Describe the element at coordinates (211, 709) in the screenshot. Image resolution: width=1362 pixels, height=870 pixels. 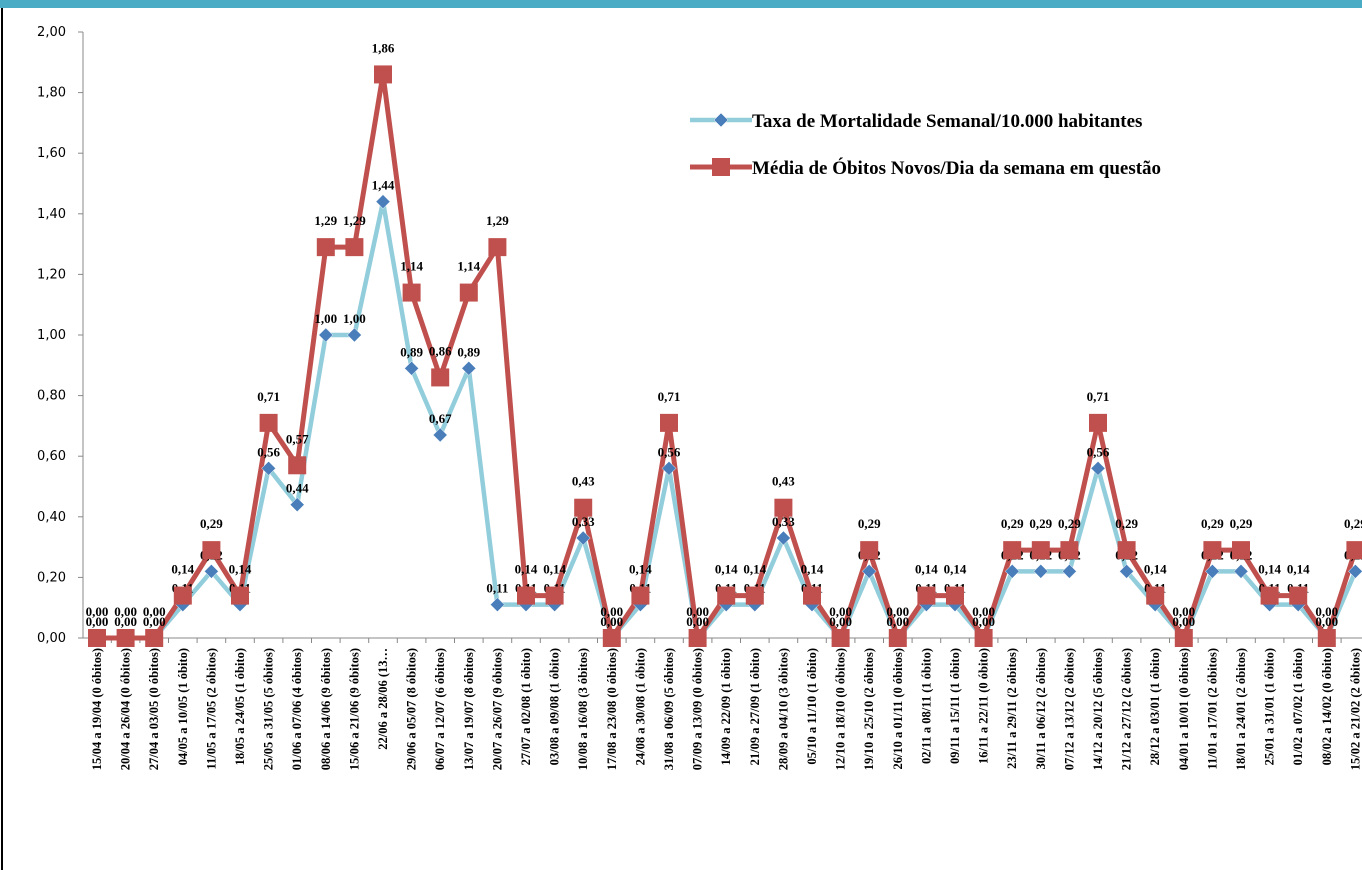
I see `x-tick-label: 11/05 a 17/05 (2 óbitos)` at that location.